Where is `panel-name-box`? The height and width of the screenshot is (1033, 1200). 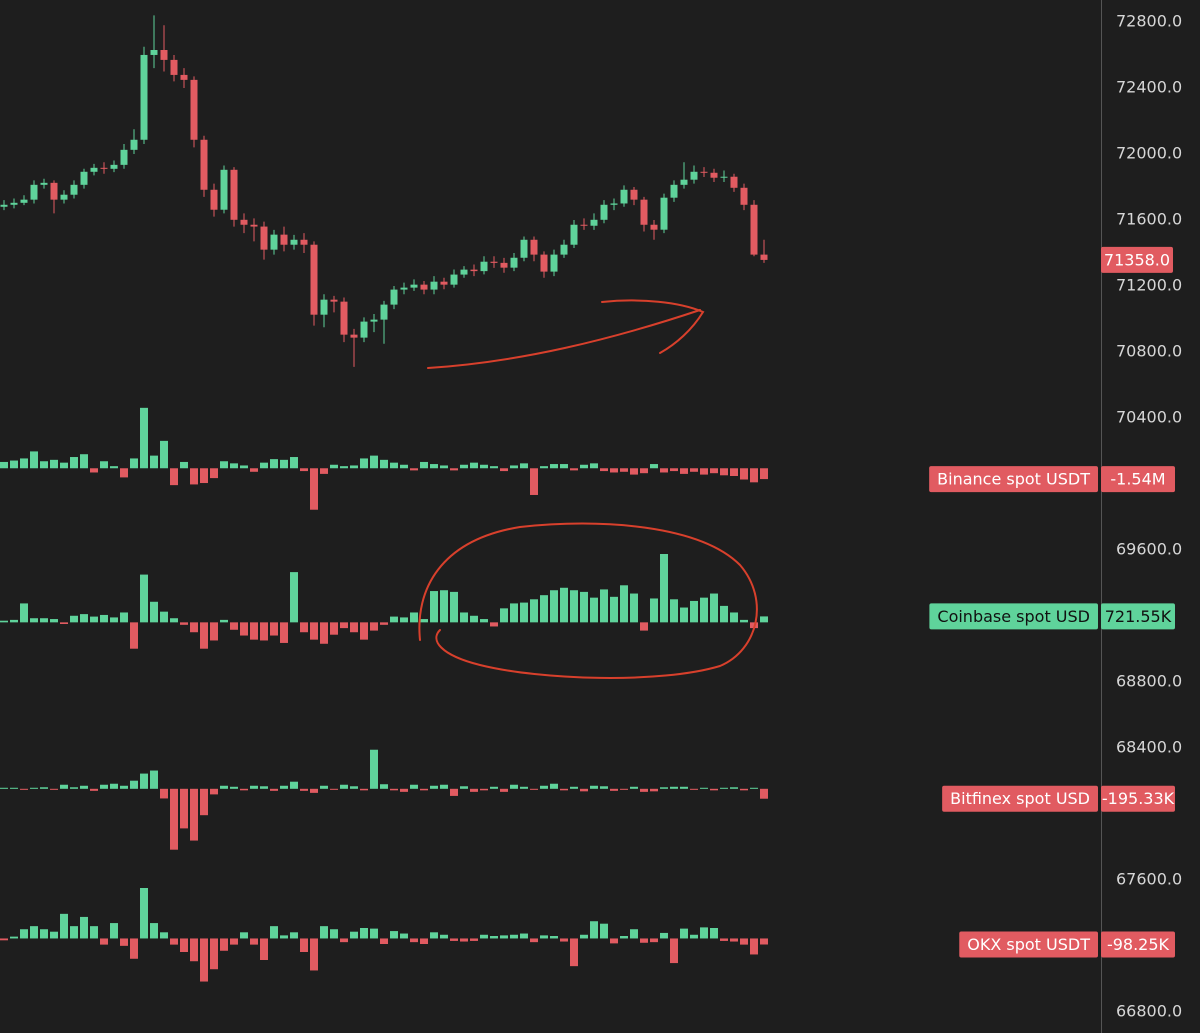 panel-name-box is located at coordinates (1013, 479).